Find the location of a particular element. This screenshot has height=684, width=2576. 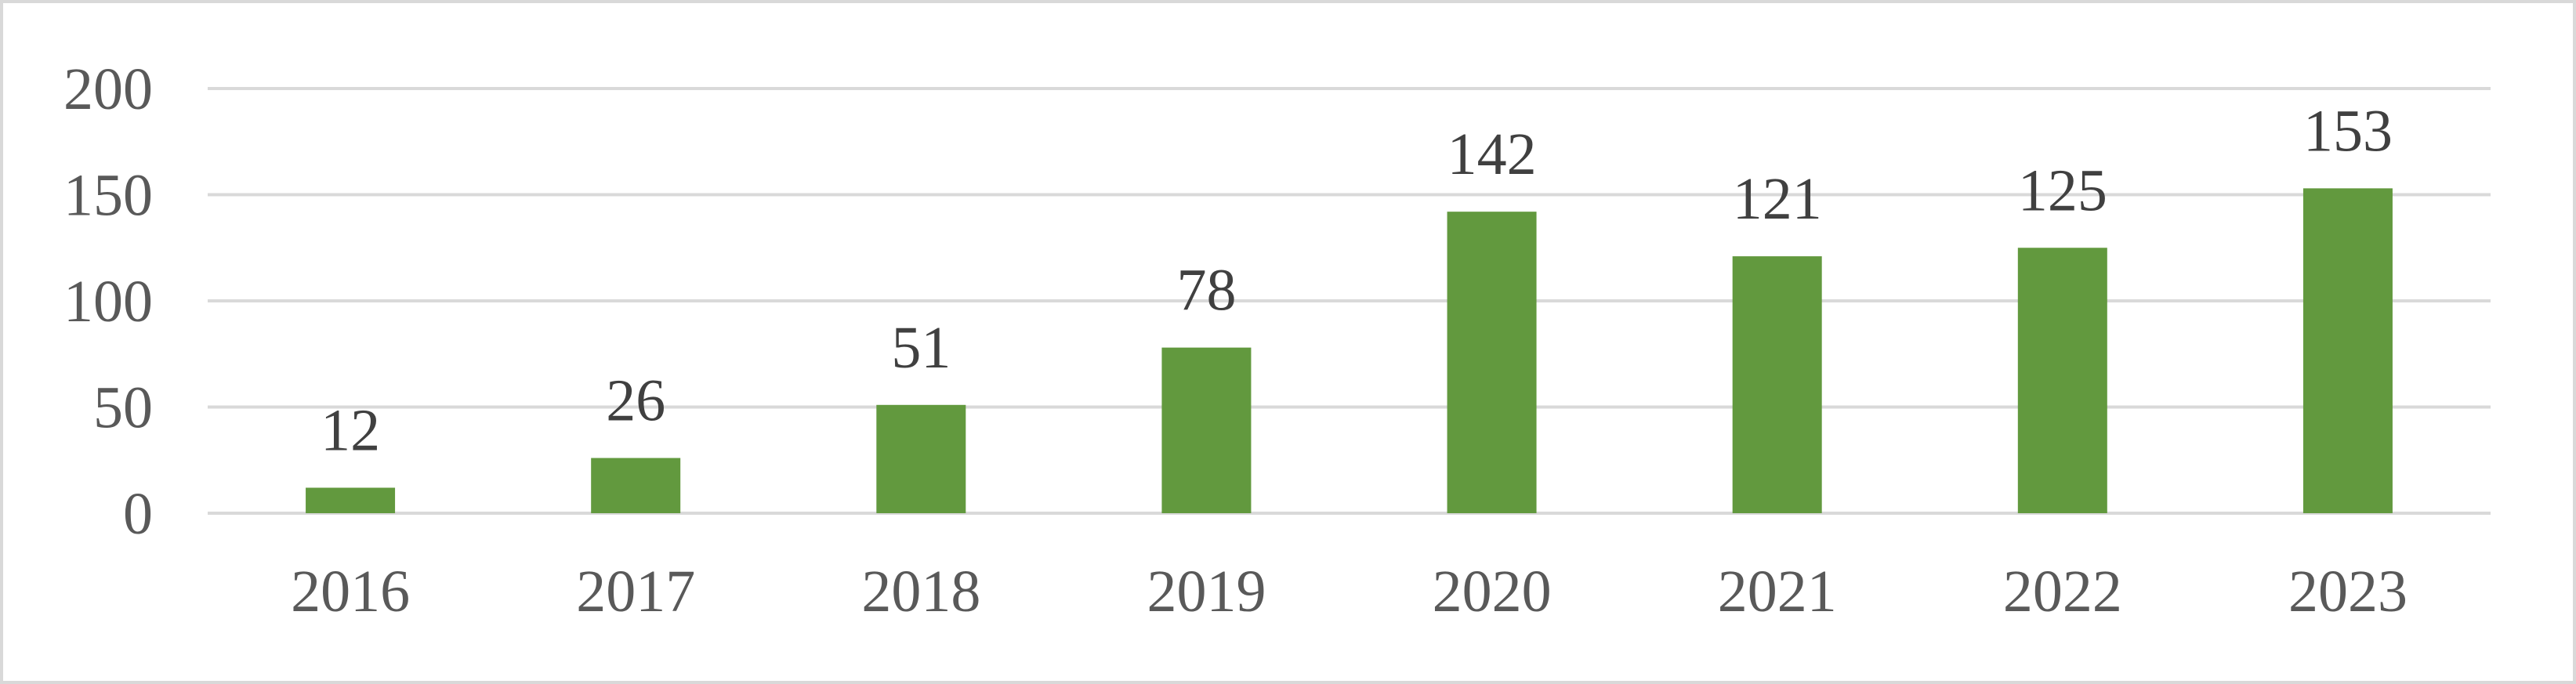

y-axis-ticks: 0 50 100 150 200 is located at coordinates (108, 302).